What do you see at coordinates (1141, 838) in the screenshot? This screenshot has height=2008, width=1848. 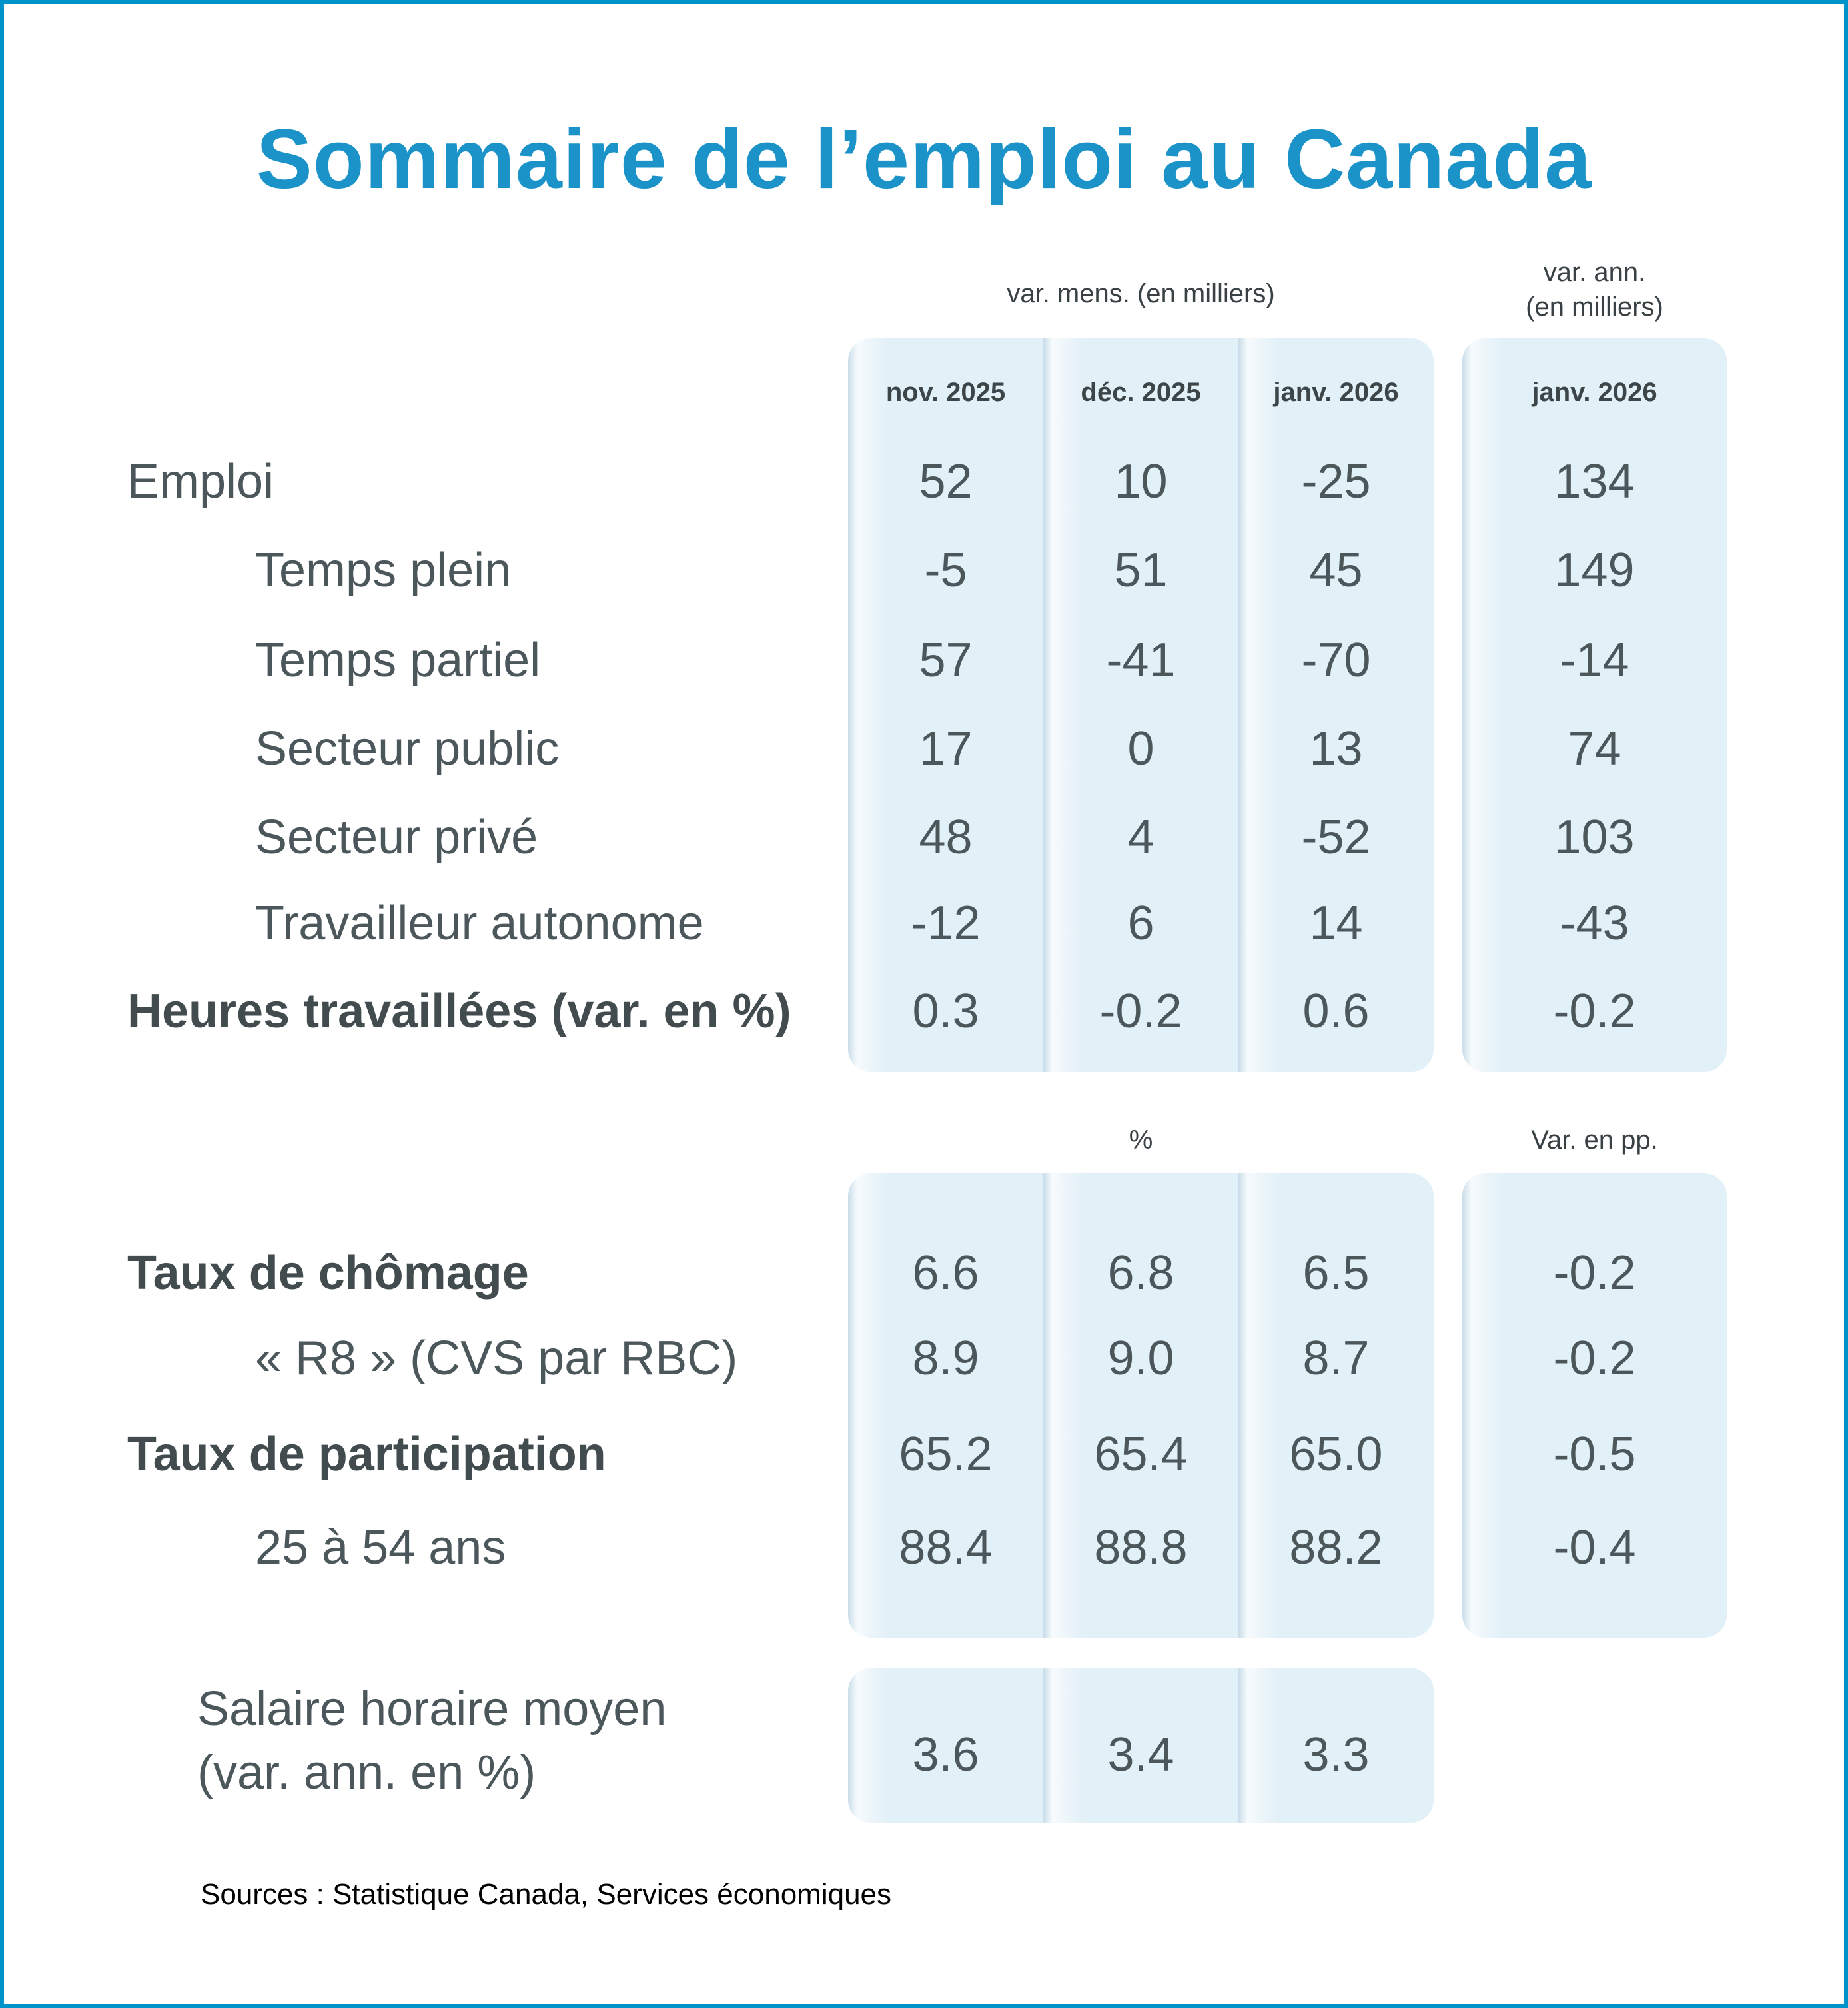 I see `cell-value: 4` at bounding box center [1141, 838].